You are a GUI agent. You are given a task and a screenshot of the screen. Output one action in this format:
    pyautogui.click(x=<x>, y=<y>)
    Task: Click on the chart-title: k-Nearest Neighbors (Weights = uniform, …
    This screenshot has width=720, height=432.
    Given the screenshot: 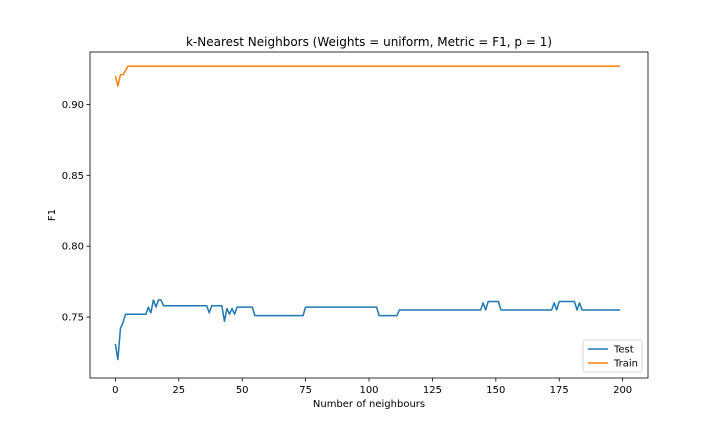 What is the action you would take?
    pyautogui.click(x=369, y=42)
    